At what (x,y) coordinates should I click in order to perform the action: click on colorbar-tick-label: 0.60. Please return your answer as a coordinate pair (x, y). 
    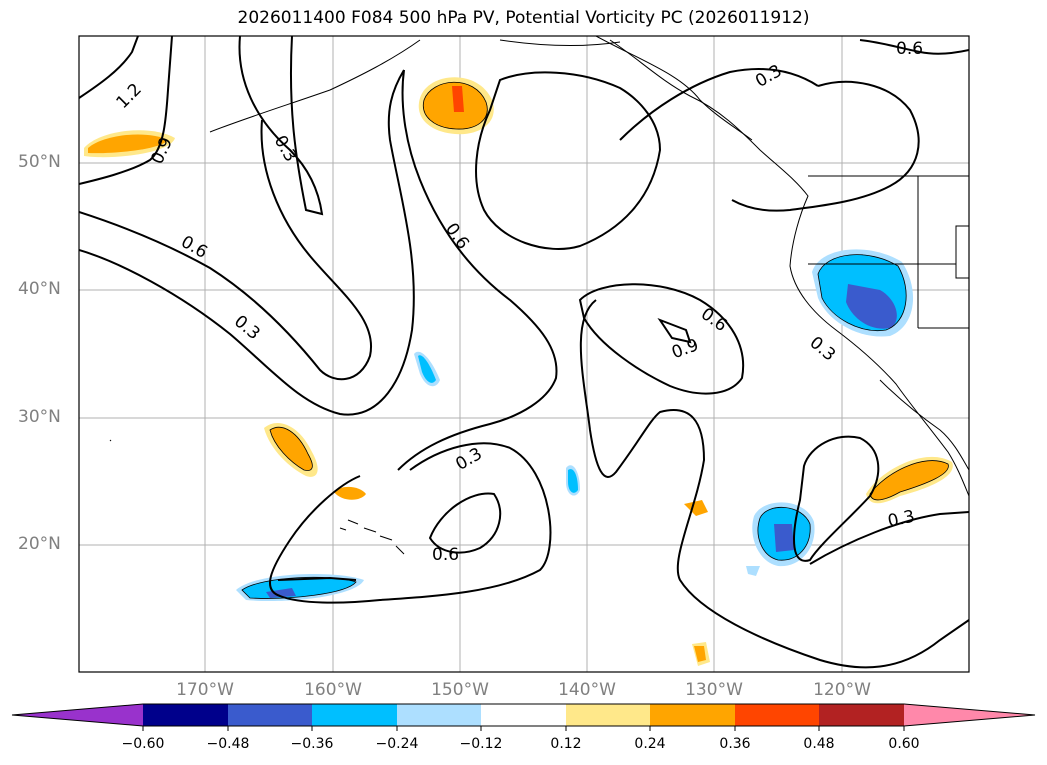
    Looking at the image, I should click on (904, 744).